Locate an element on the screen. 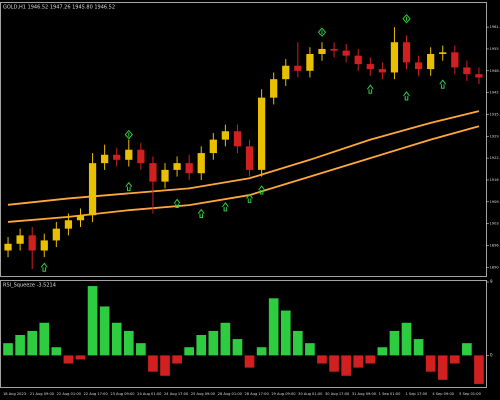 Image resolution: width=500 pixels, height=400 pixels. y-tick-label: 1935.5 is located at coordinates (495, 114).